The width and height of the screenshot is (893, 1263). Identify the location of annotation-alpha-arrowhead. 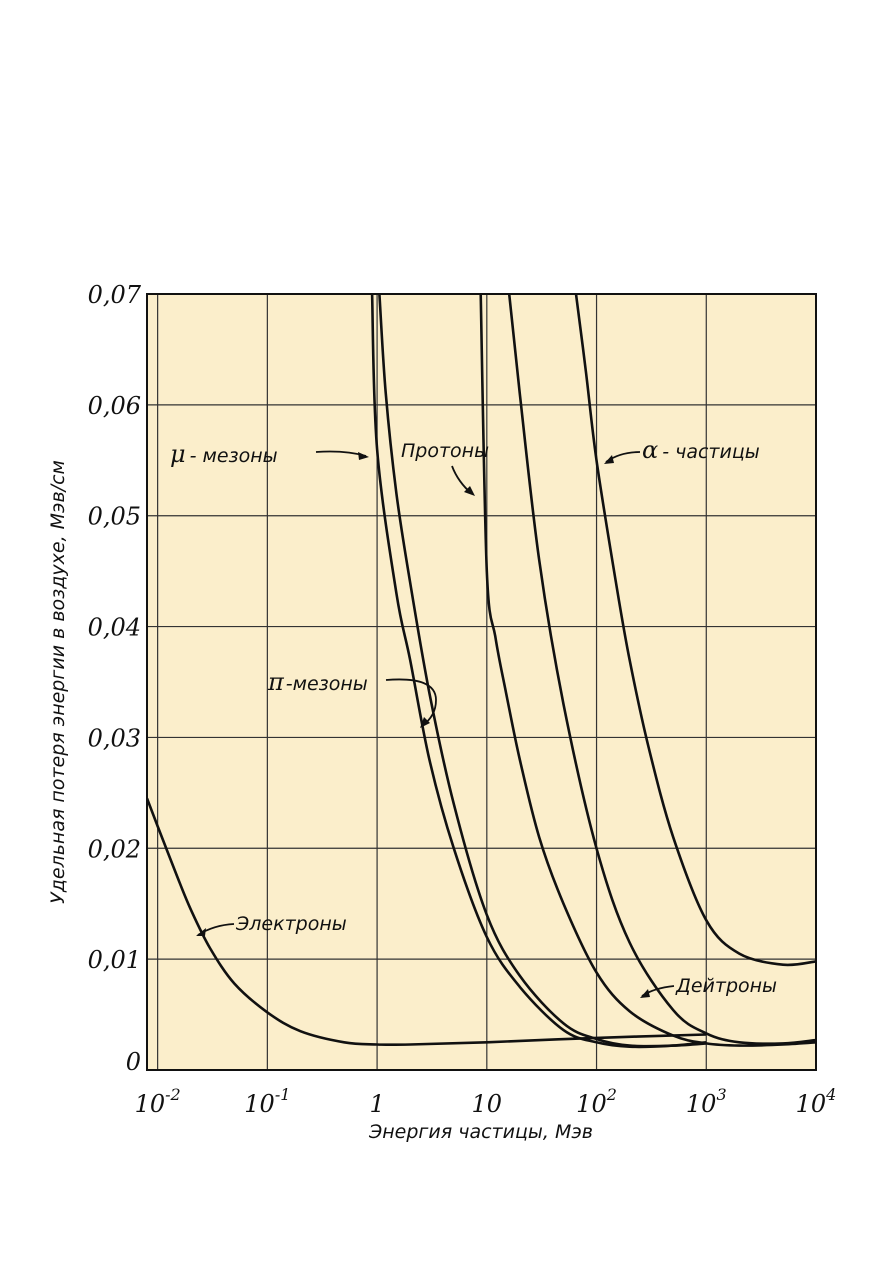
(609, 459).